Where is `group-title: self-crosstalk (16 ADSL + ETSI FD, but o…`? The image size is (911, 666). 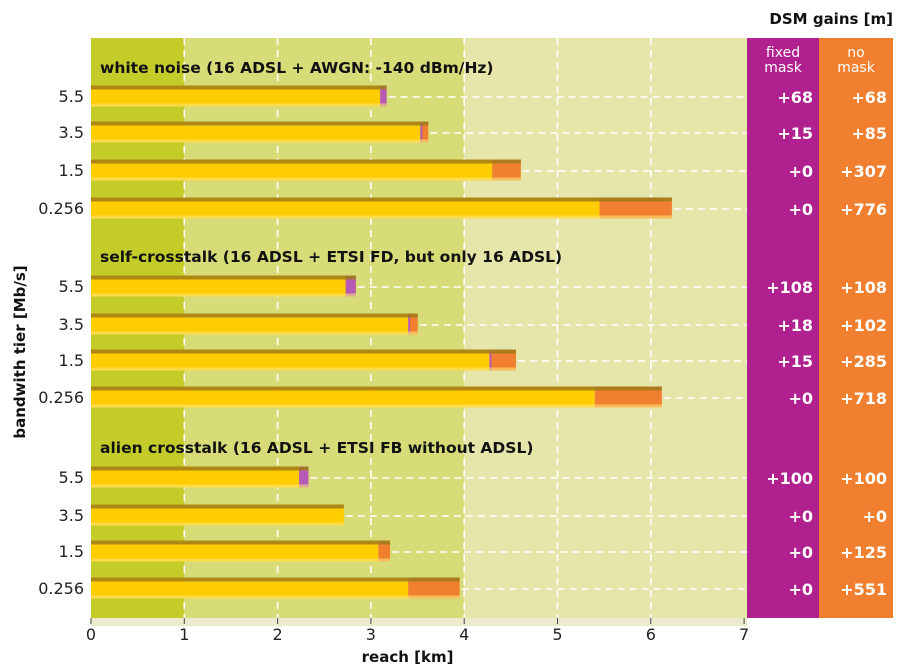
group-title: self-crosstalk (16 ADSL + ETSI FD, but o… is located at coordinates (331, 257).